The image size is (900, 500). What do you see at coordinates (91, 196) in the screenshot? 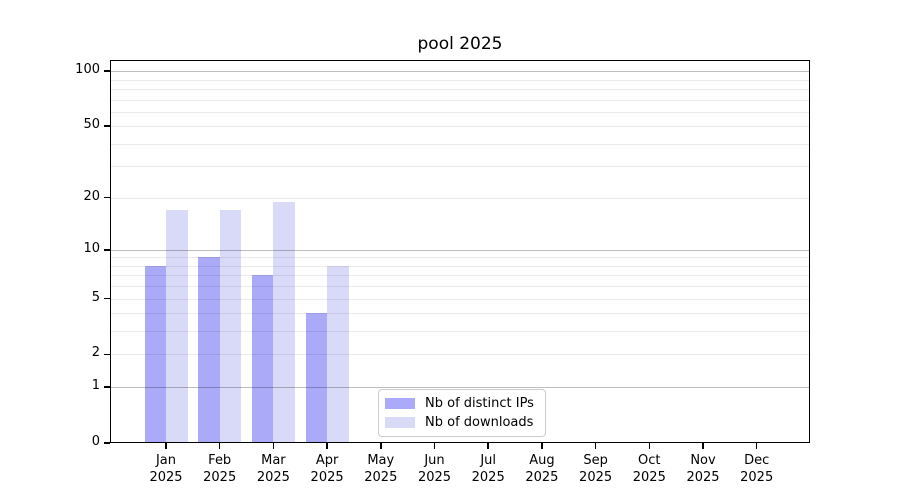
I see `y-tick-label: 20` at bounding box center [91, 196].